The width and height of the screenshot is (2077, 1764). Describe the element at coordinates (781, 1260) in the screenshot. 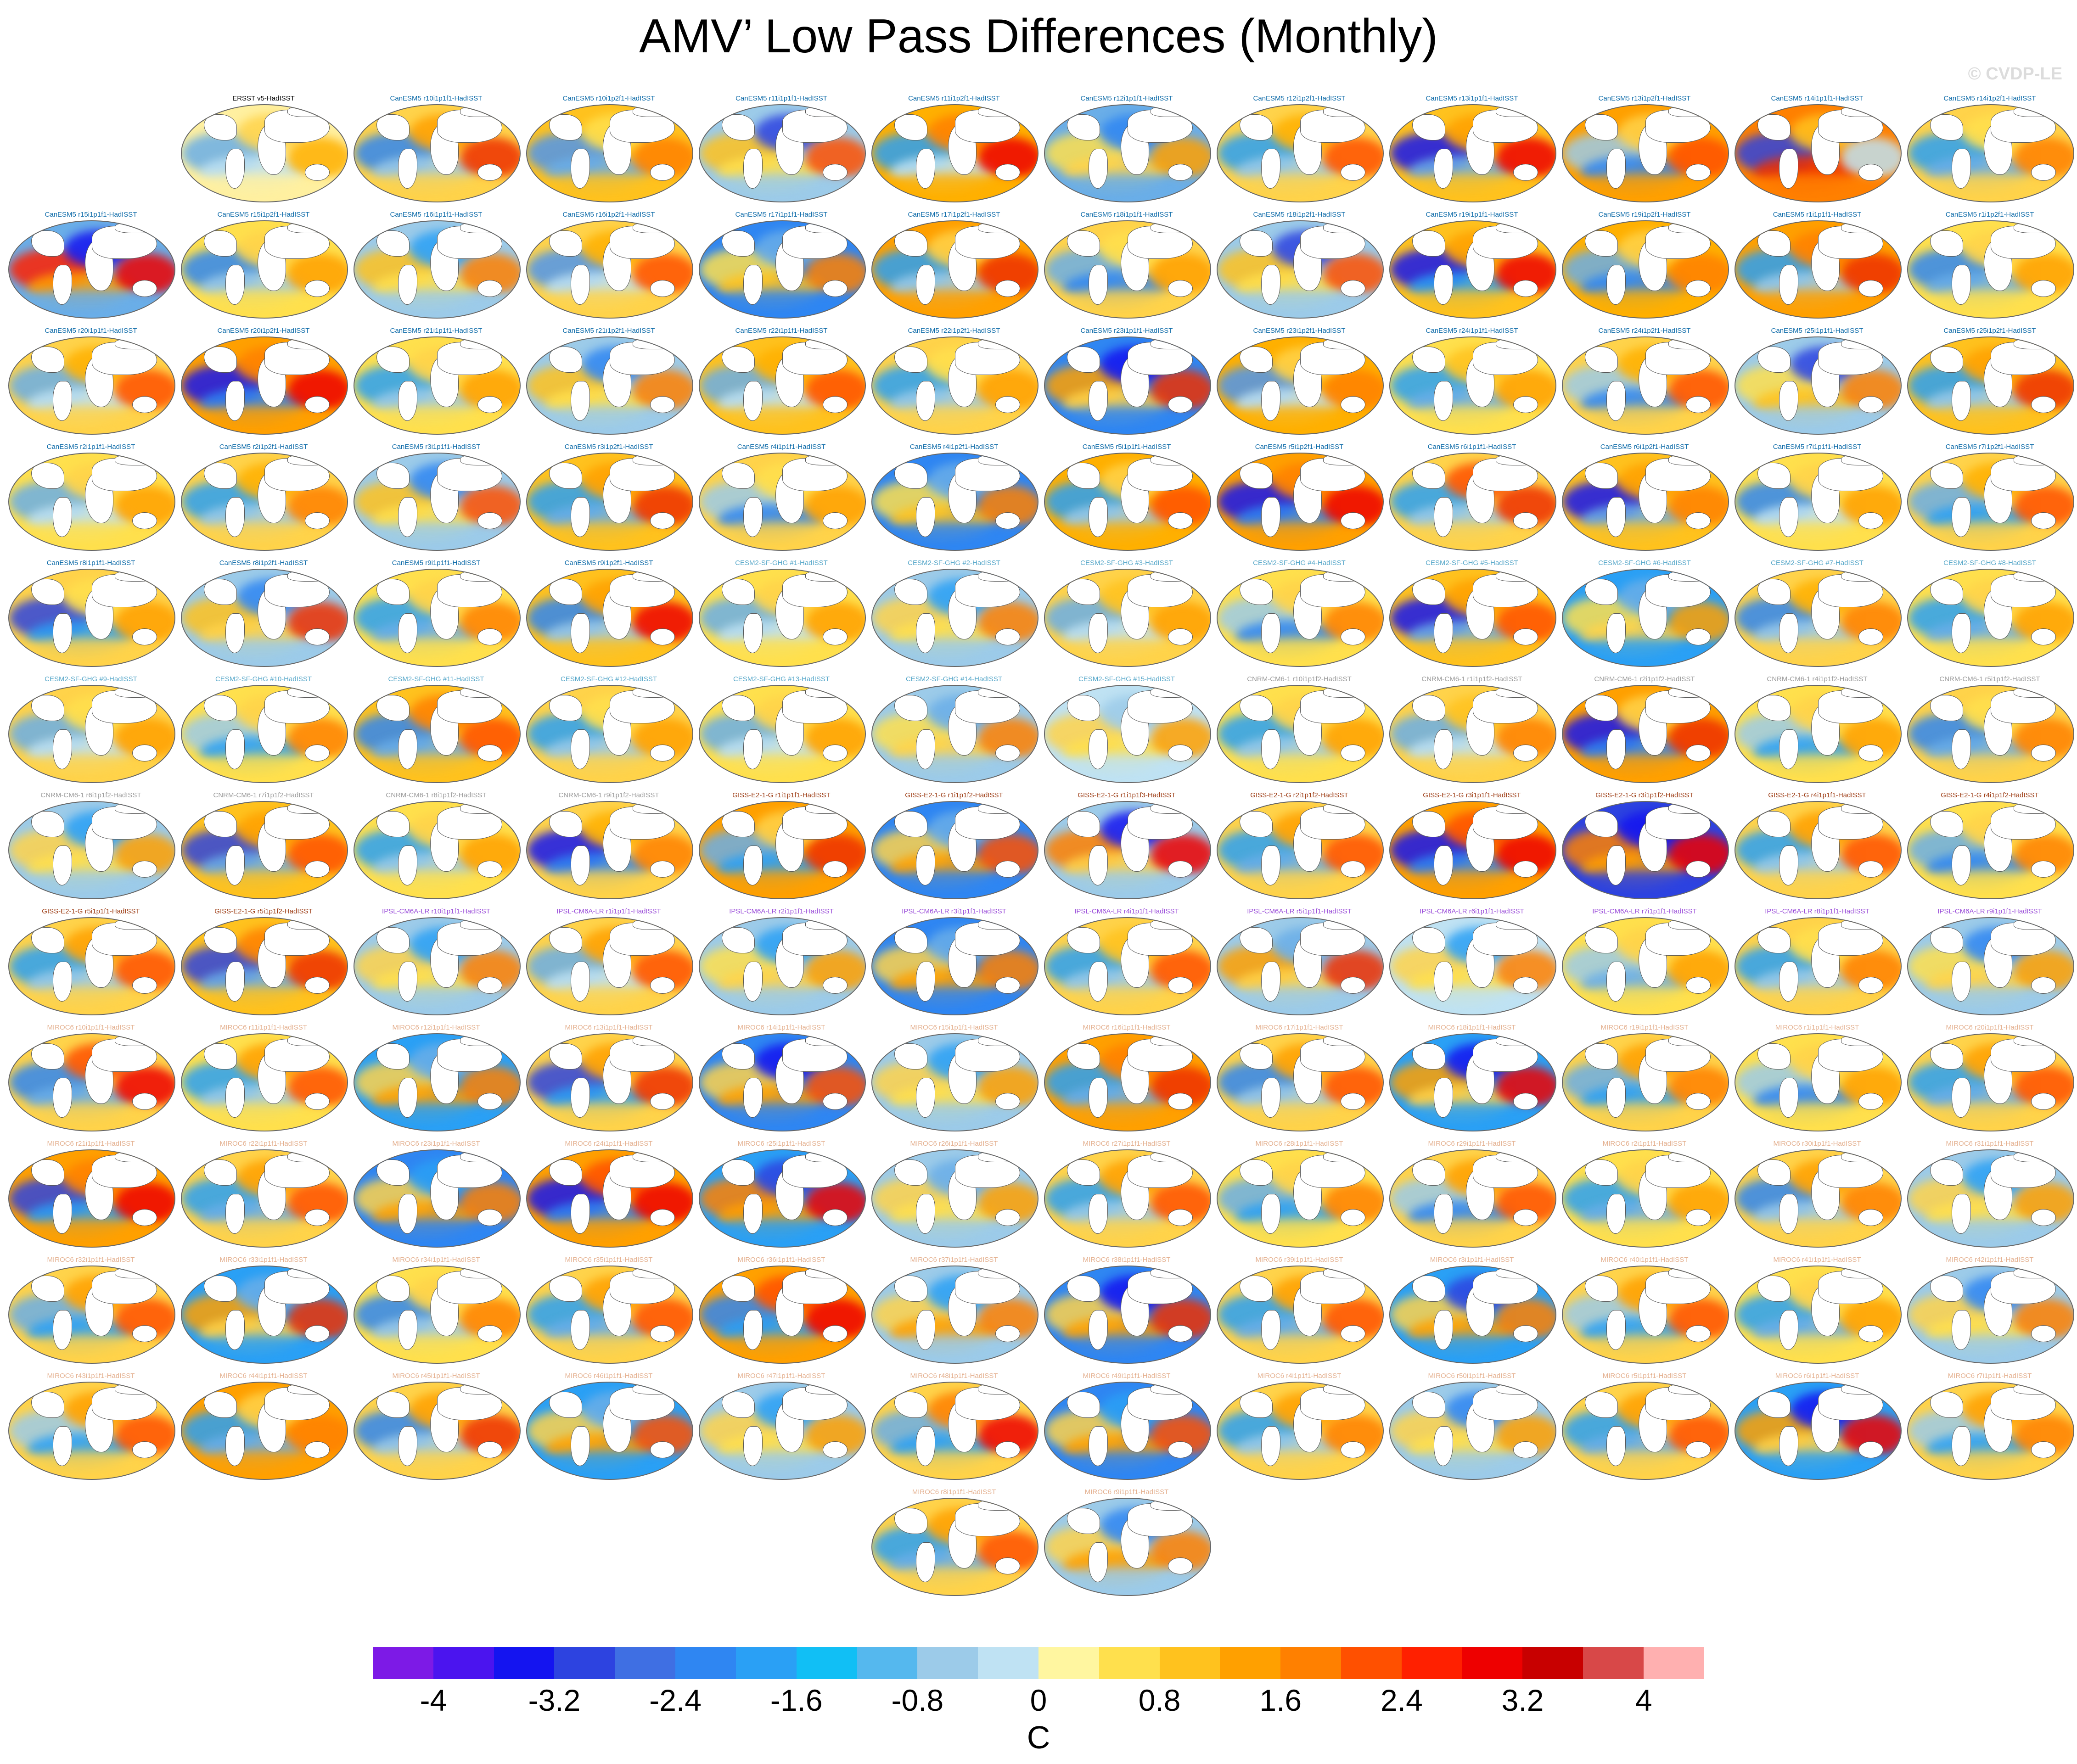

I see `panel-label: MIROC6 r36i1p1f1-HadISST` at that location.